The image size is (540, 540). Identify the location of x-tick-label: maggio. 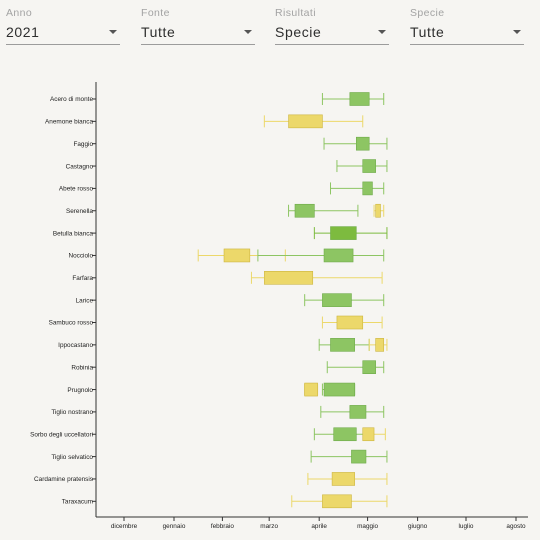
(367, 526).